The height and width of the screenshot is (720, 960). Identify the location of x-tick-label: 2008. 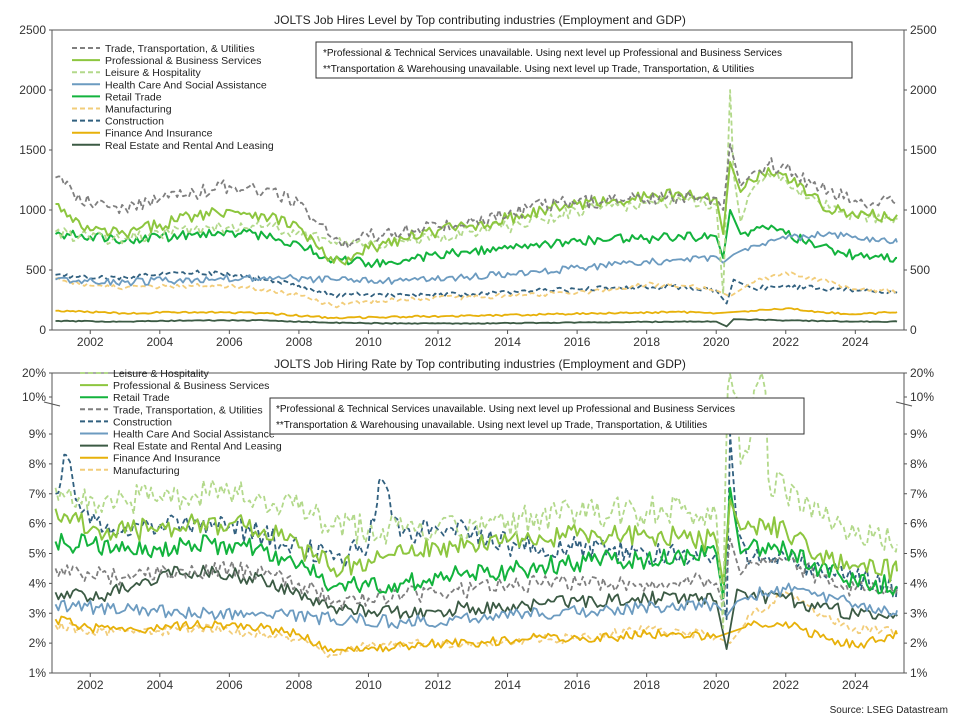
(299, 685).